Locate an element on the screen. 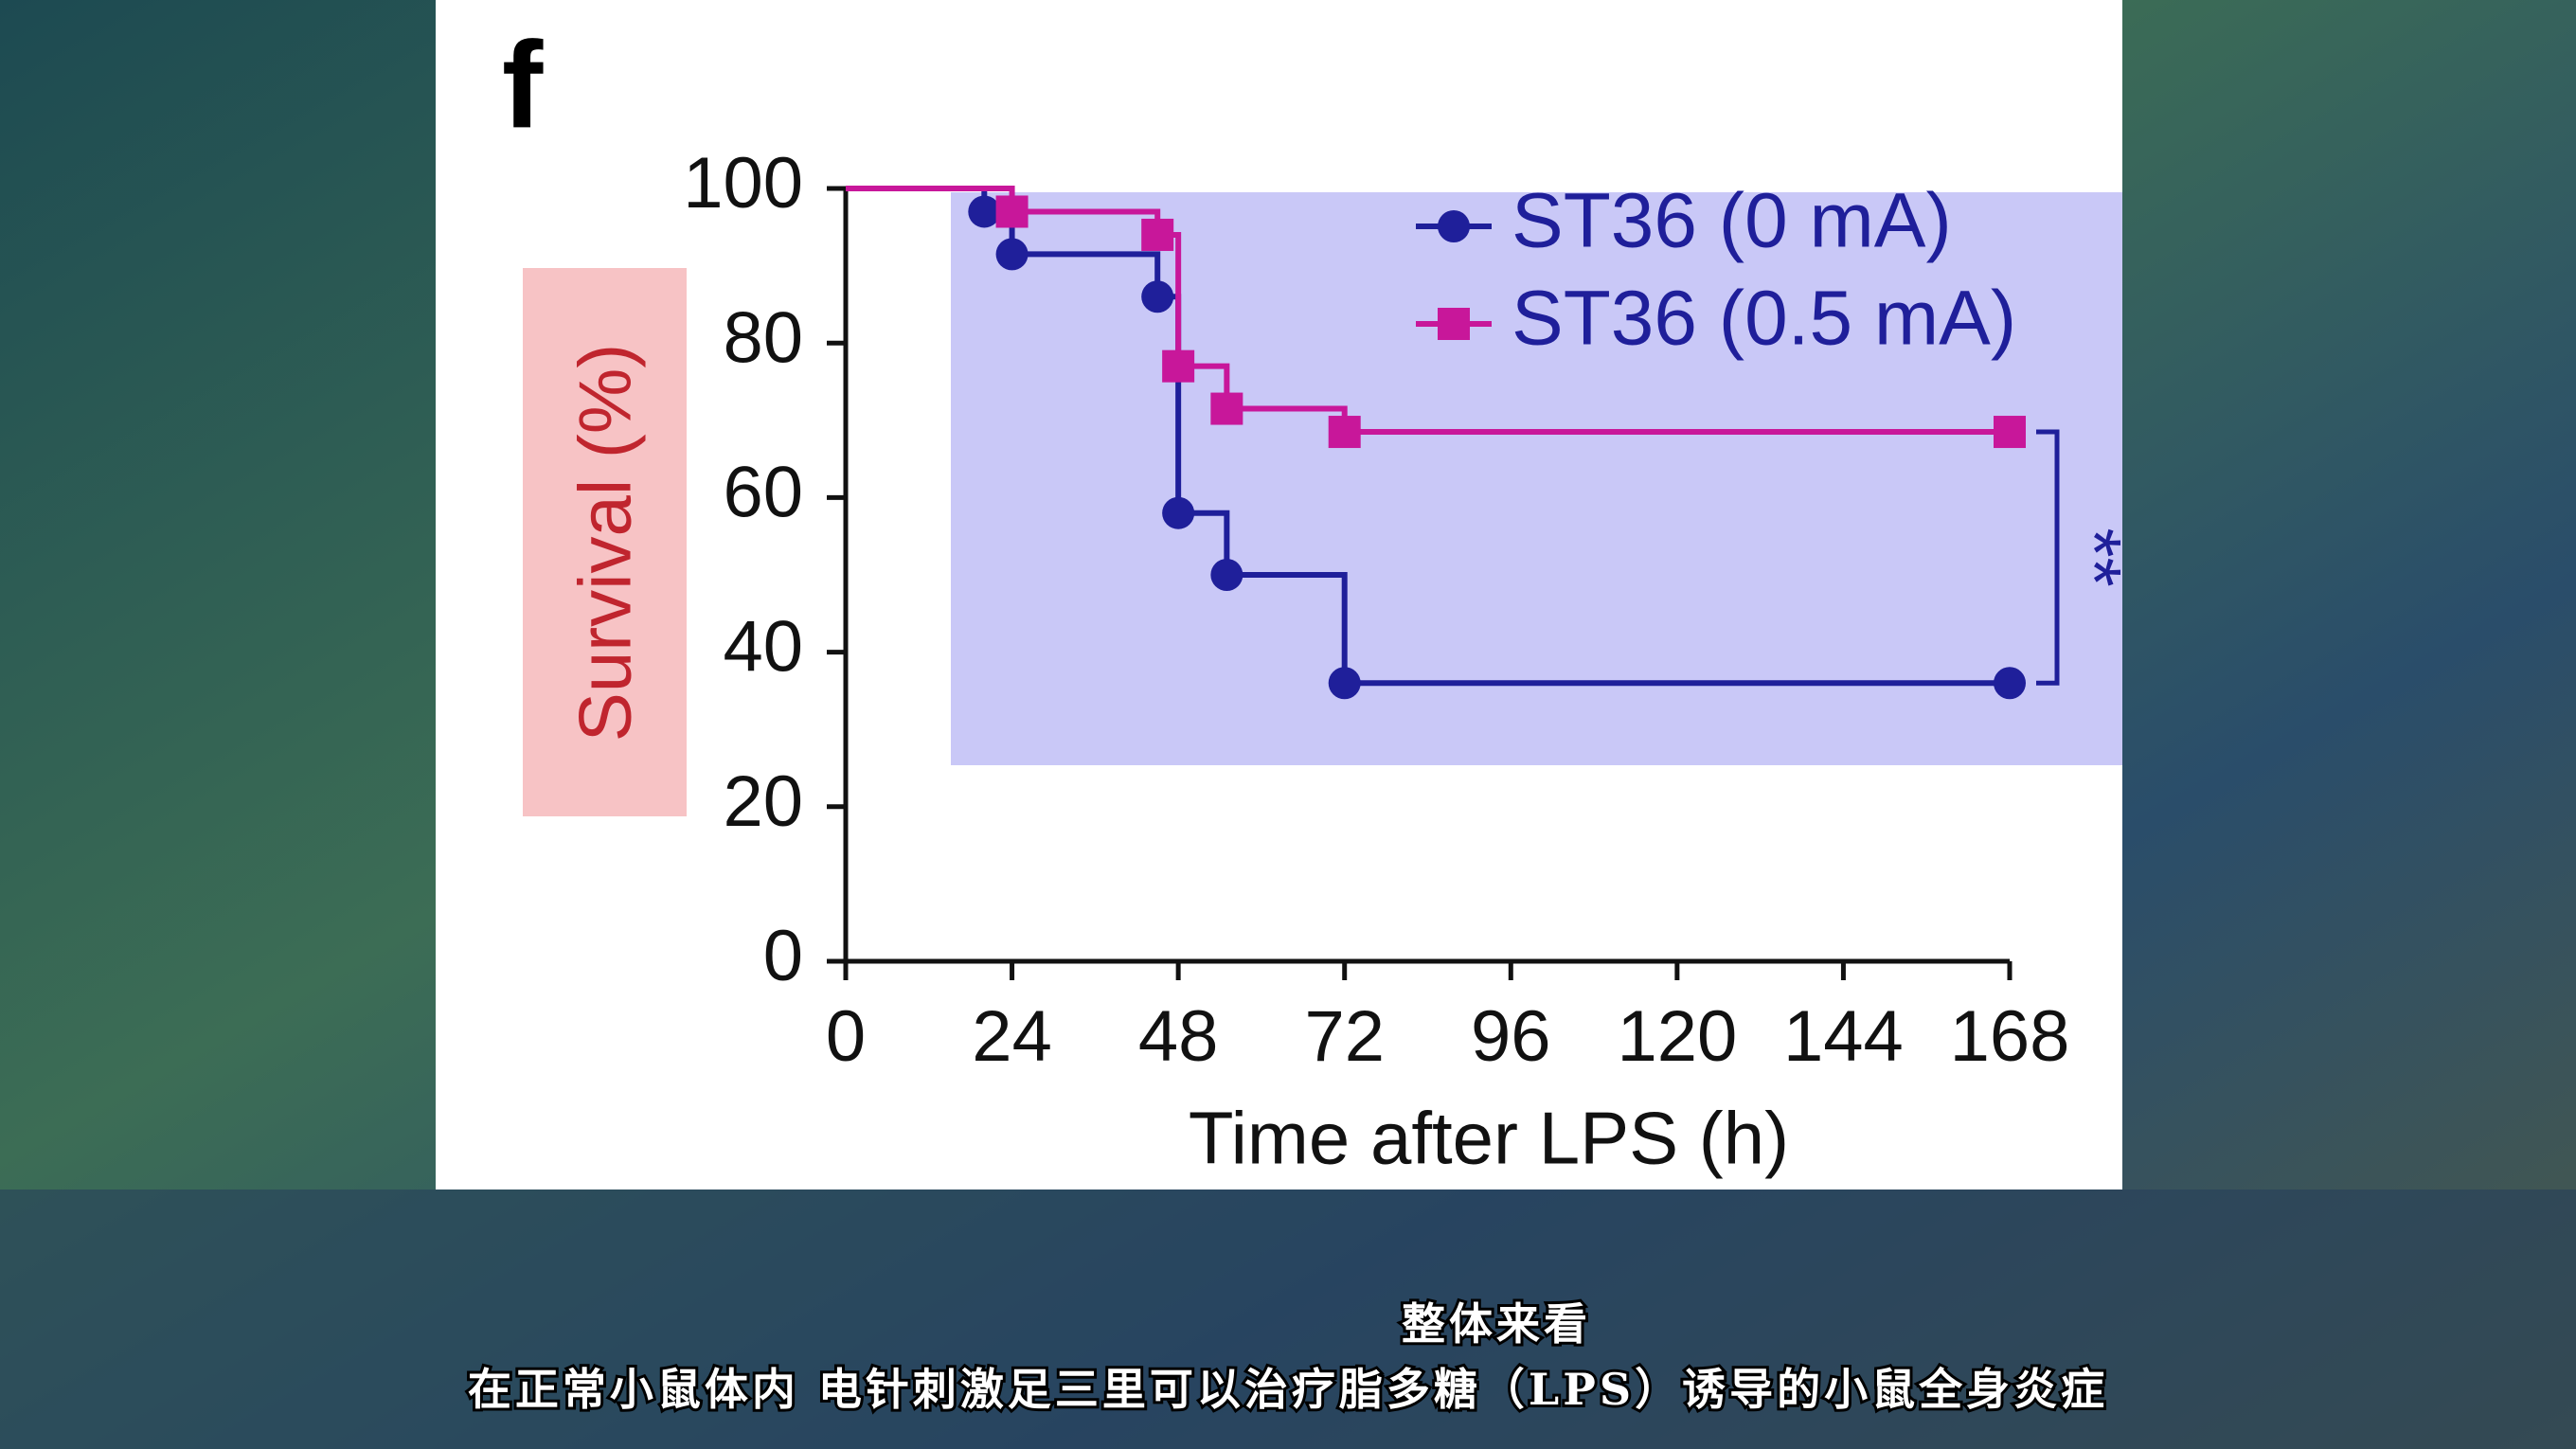 The image size is (2576, 1449). panel-label: f is located at coordinates (523, 84).